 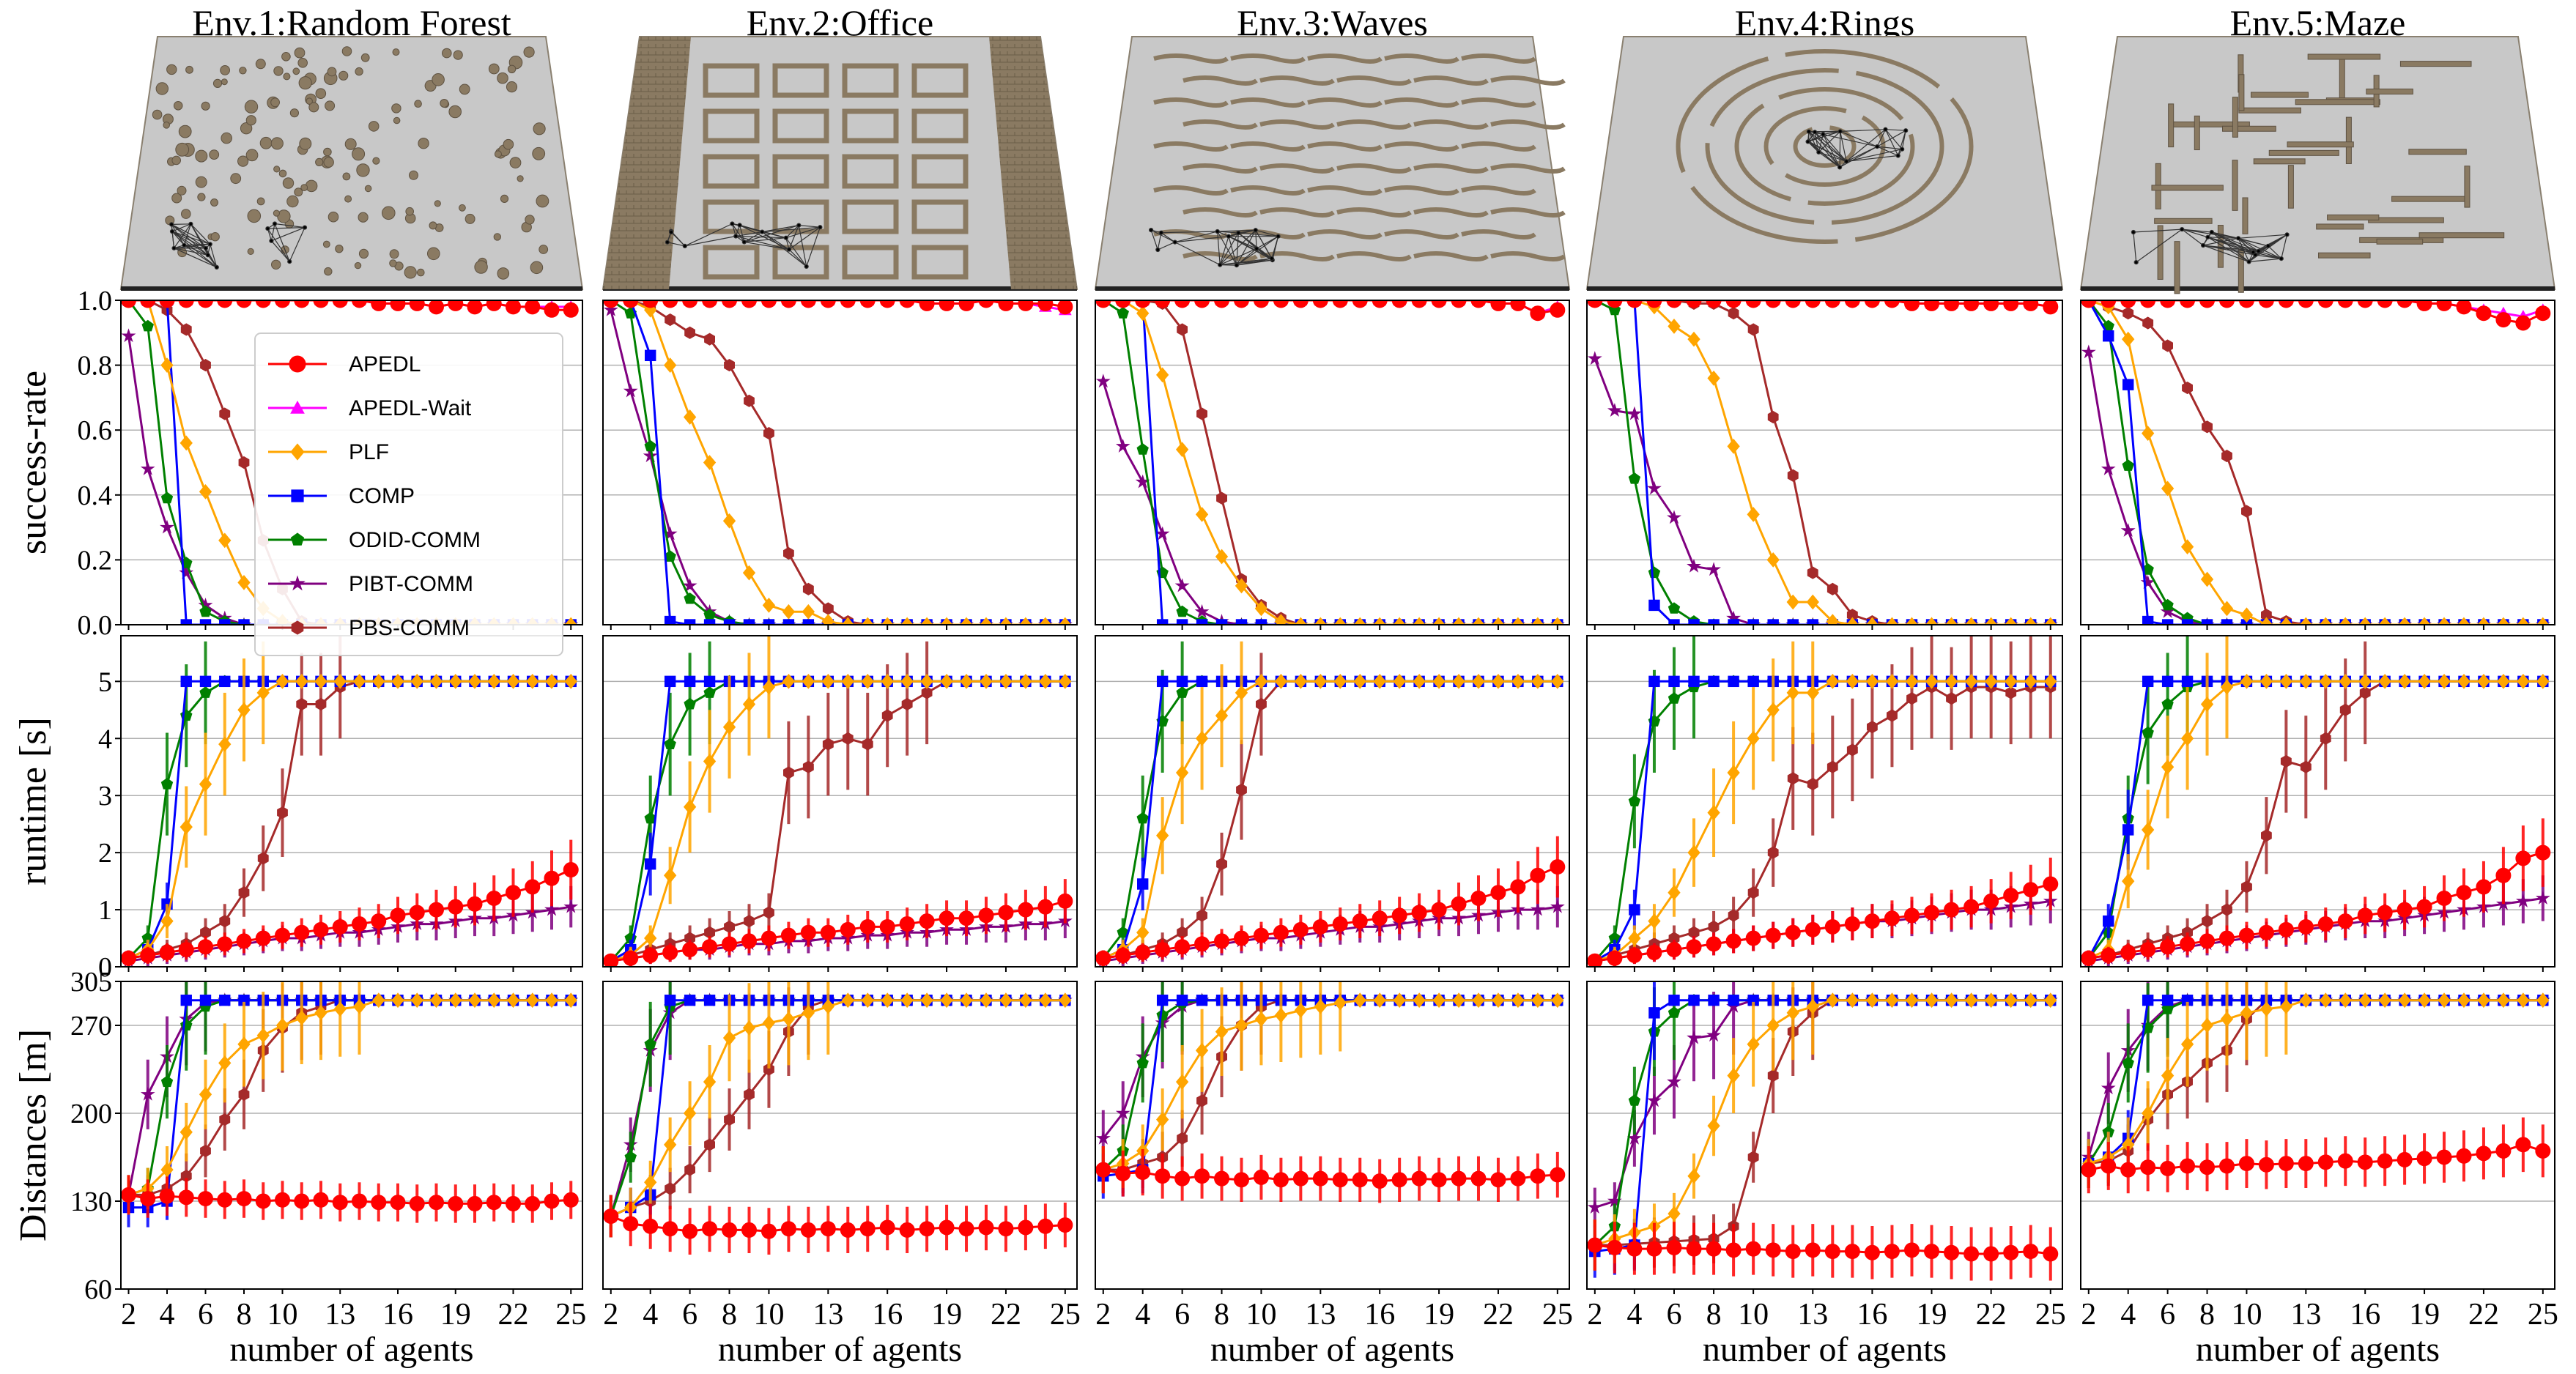 What do you see at coordinates (91, 982) in the screenshot?
I see `y-tick-label: 305` at bounding box center [91, 982].